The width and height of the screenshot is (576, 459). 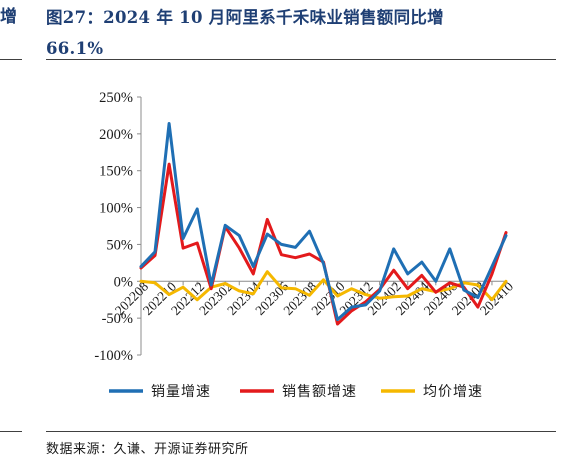 What do you see at coordinates (116, 98) in the screenshot?
I see `y-tick-label: 250%` at bounding box center [116, 98].